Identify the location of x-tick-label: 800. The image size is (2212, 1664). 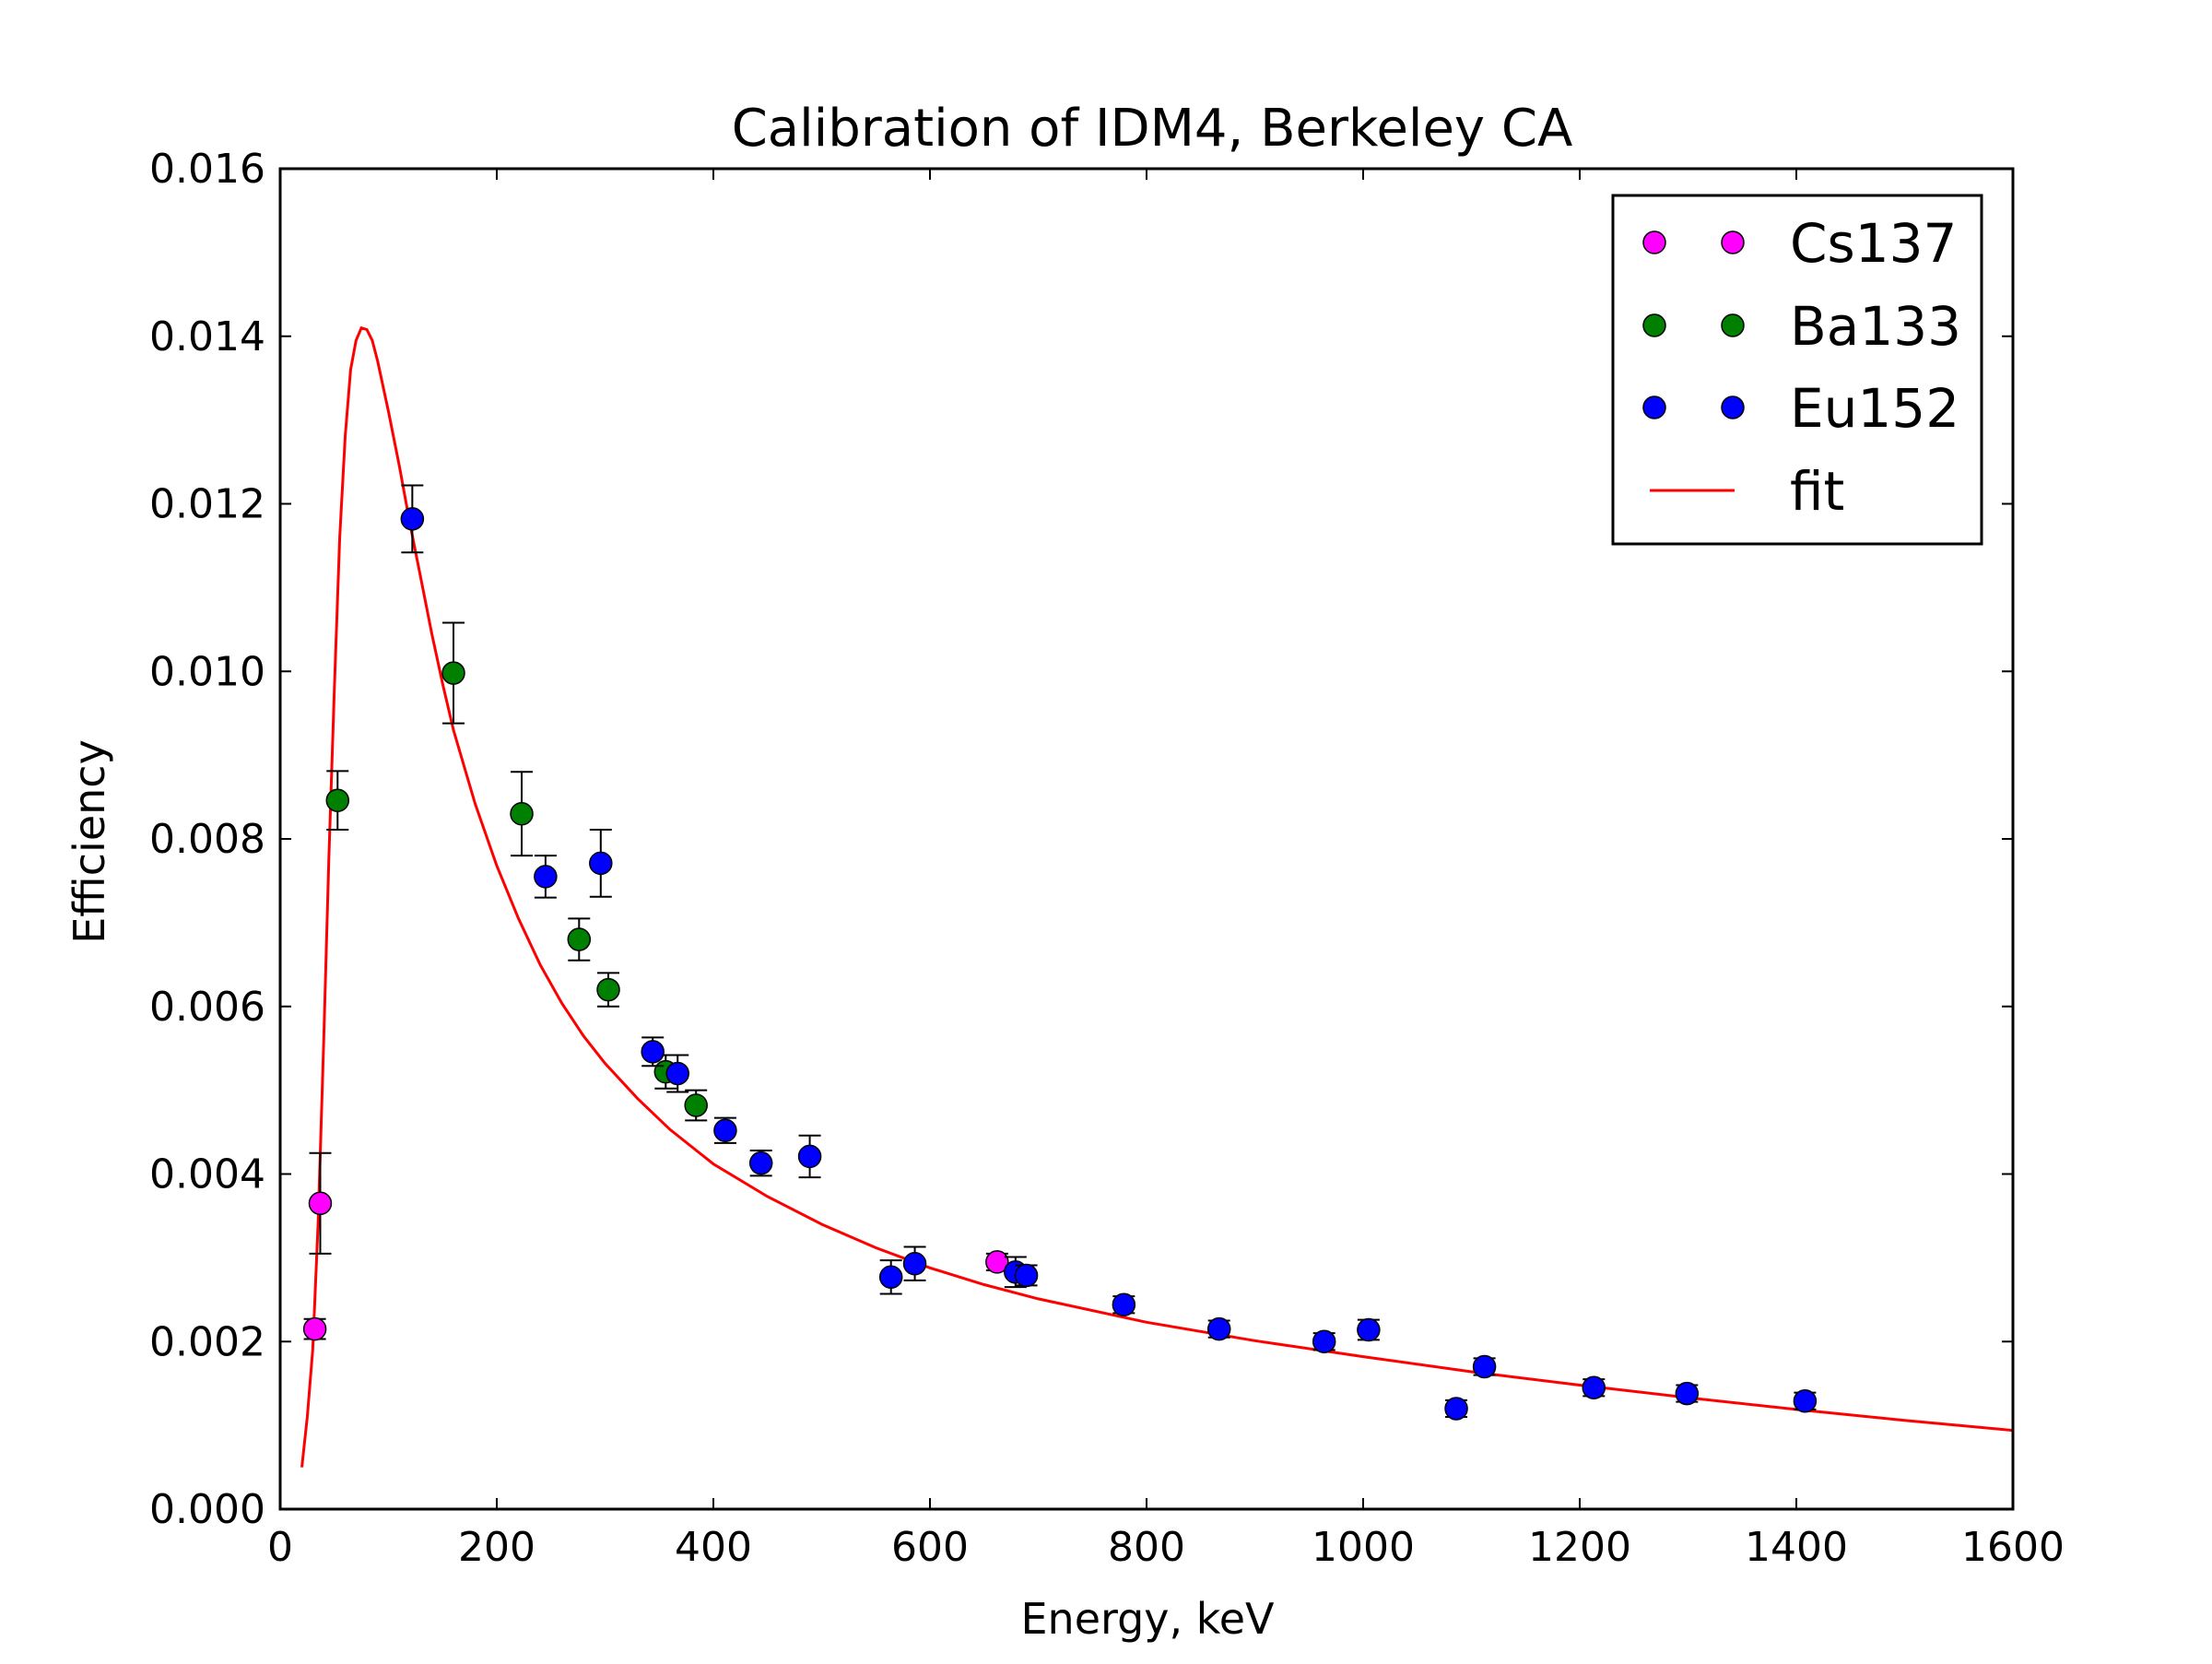
(1146, 1547).